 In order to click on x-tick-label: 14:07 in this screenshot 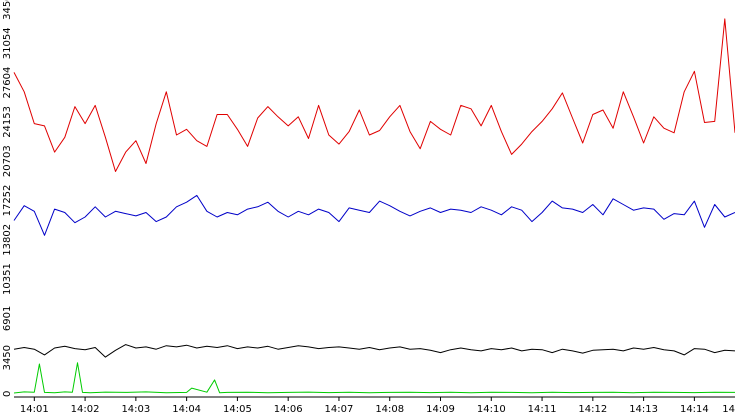, I will do `click(339, 409)`.